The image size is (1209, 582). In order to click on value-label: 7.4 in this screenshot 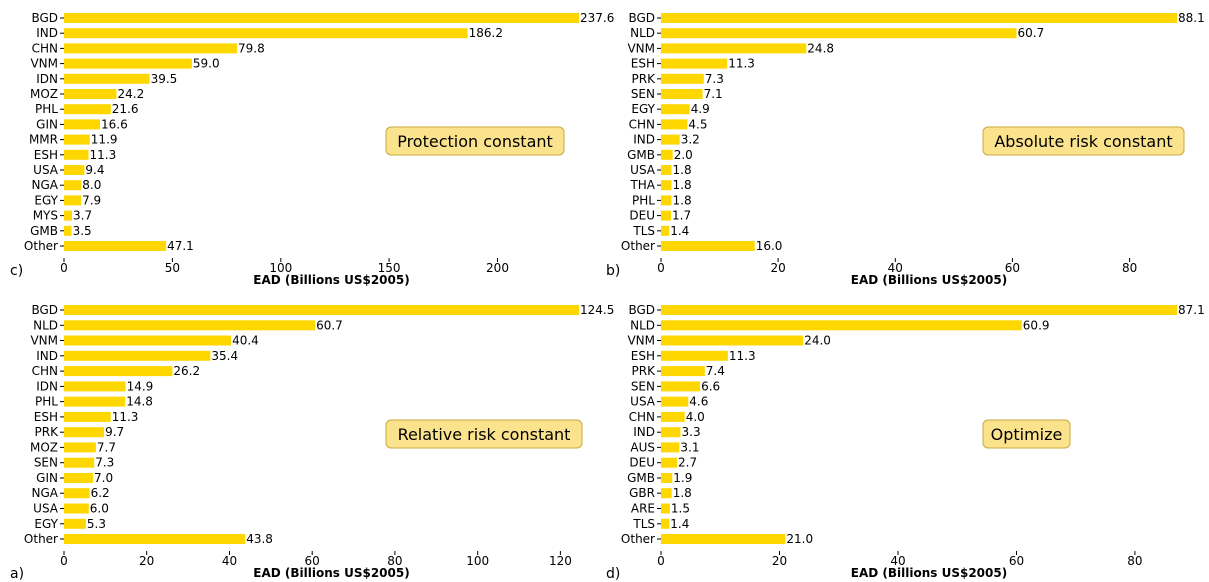, I will do `click(715, 371)`.